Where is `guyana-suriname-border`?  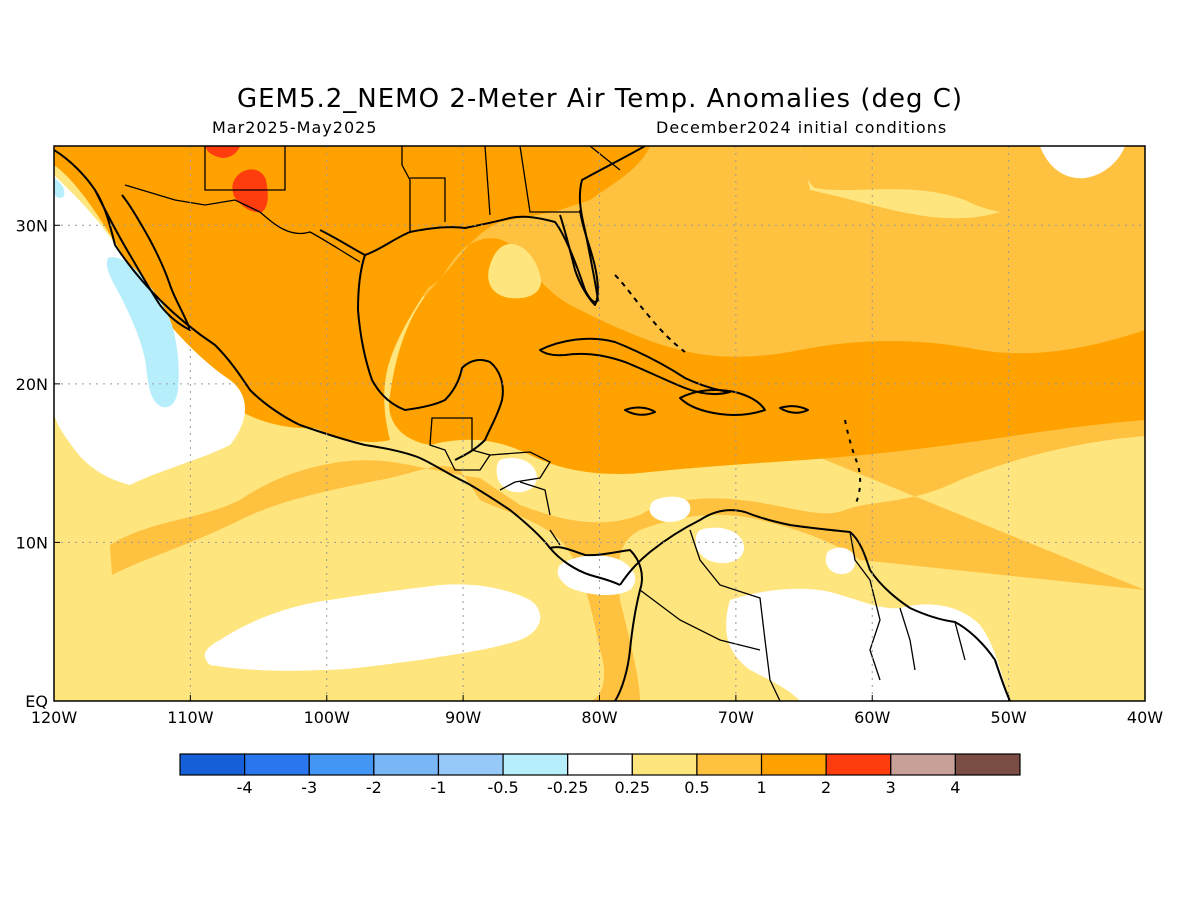 guyana-suriname-border is located at coordinates (907, 639).